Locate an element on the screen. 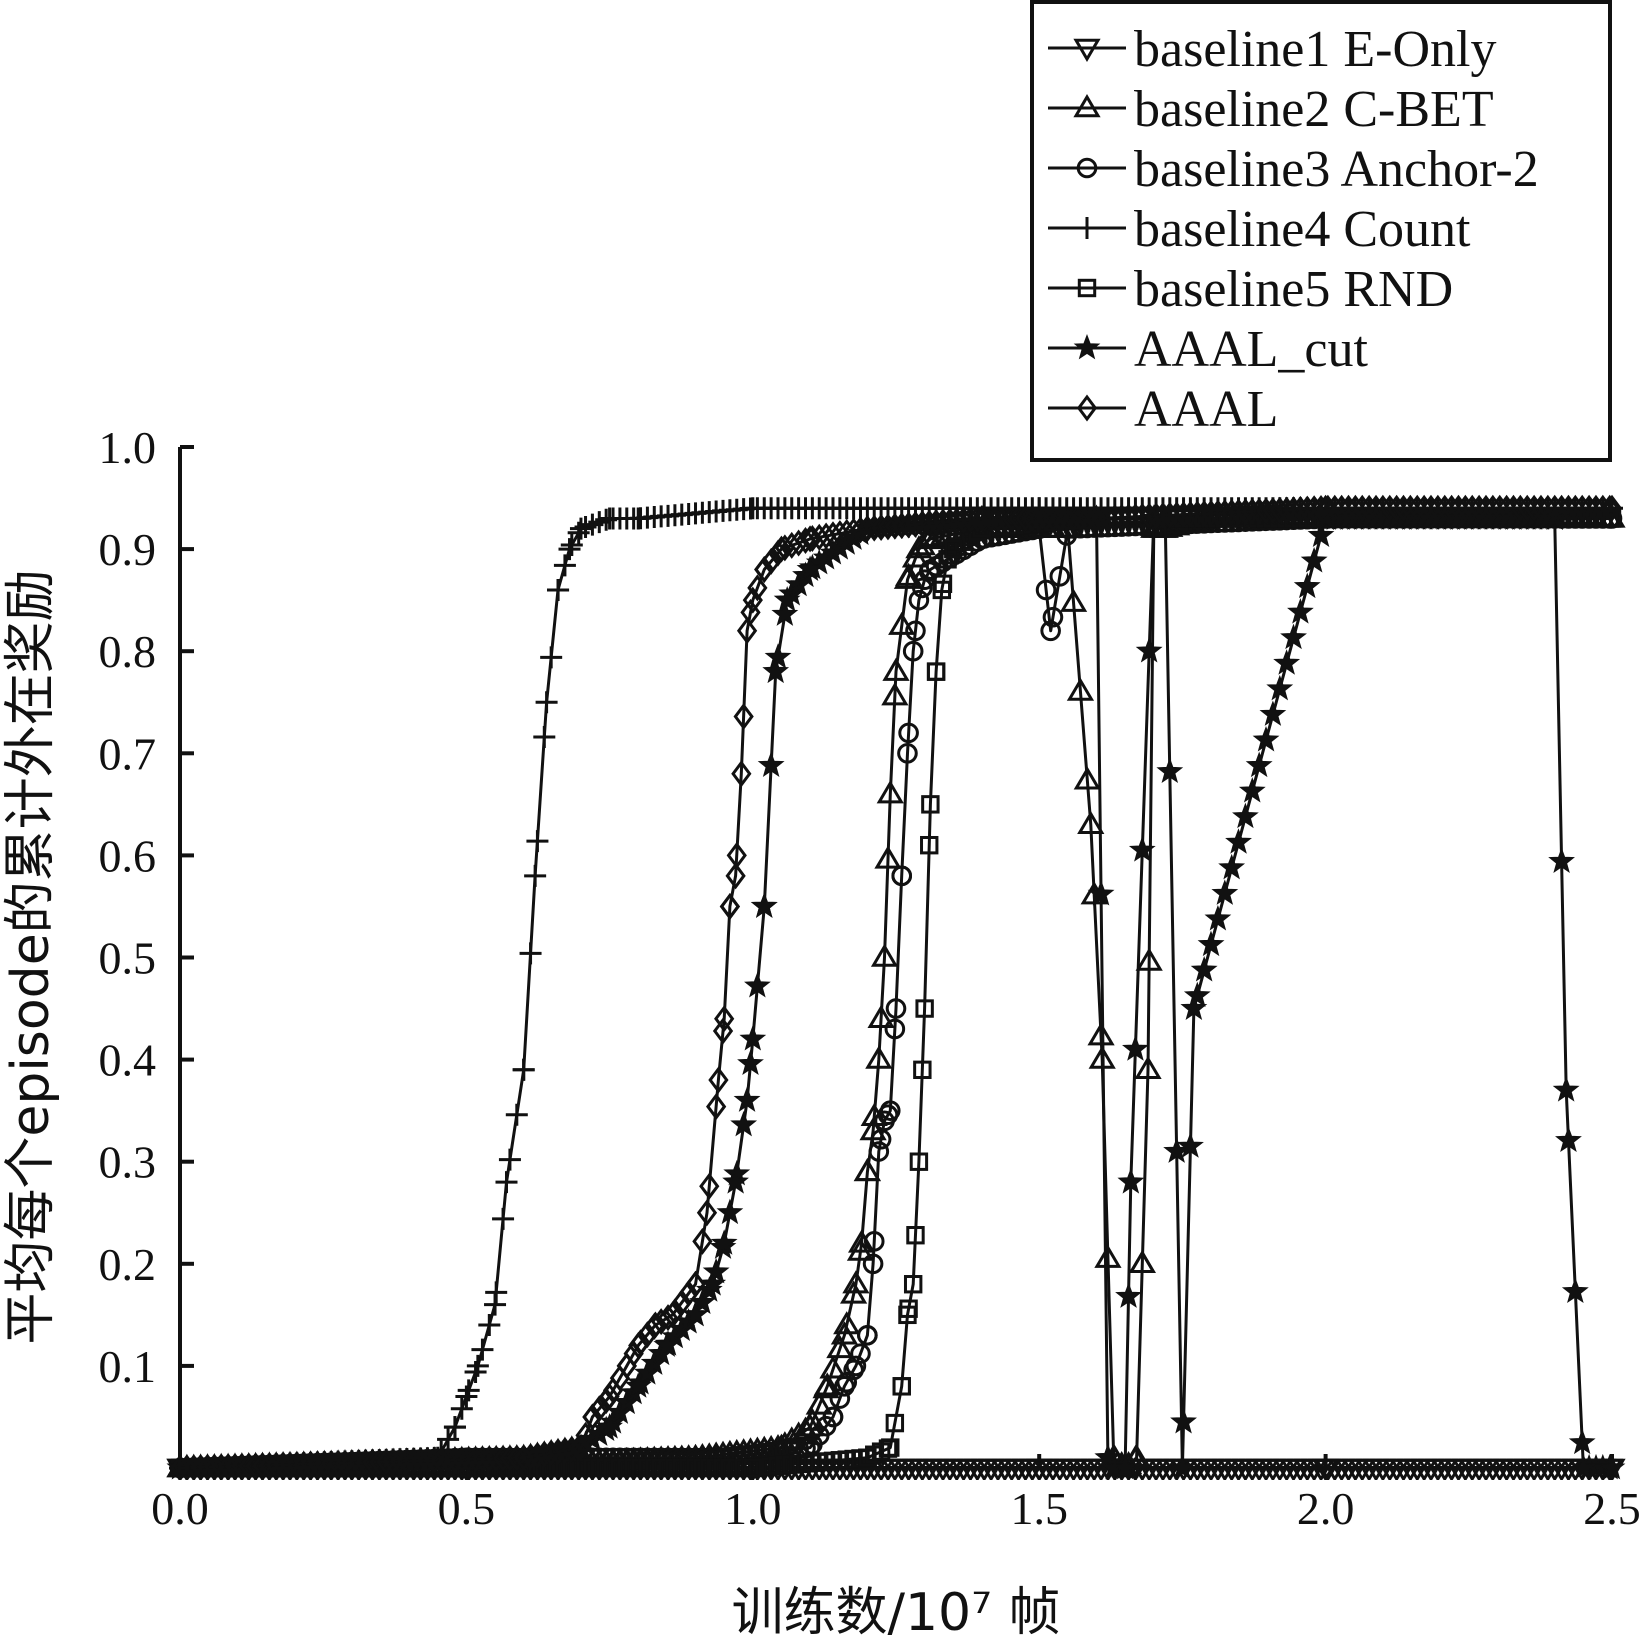  legend-box is located at coordinates (1321, 231).